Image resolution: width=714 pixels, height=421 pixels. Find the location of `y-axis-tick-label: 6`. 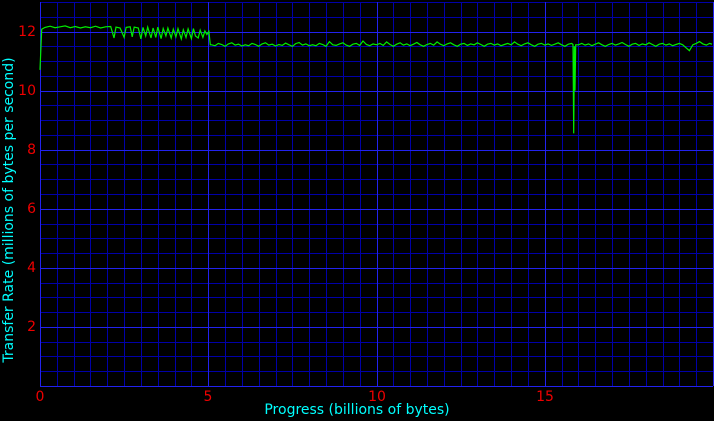

y-axis-tick-label: 6 is located at coordinates (31, 209).